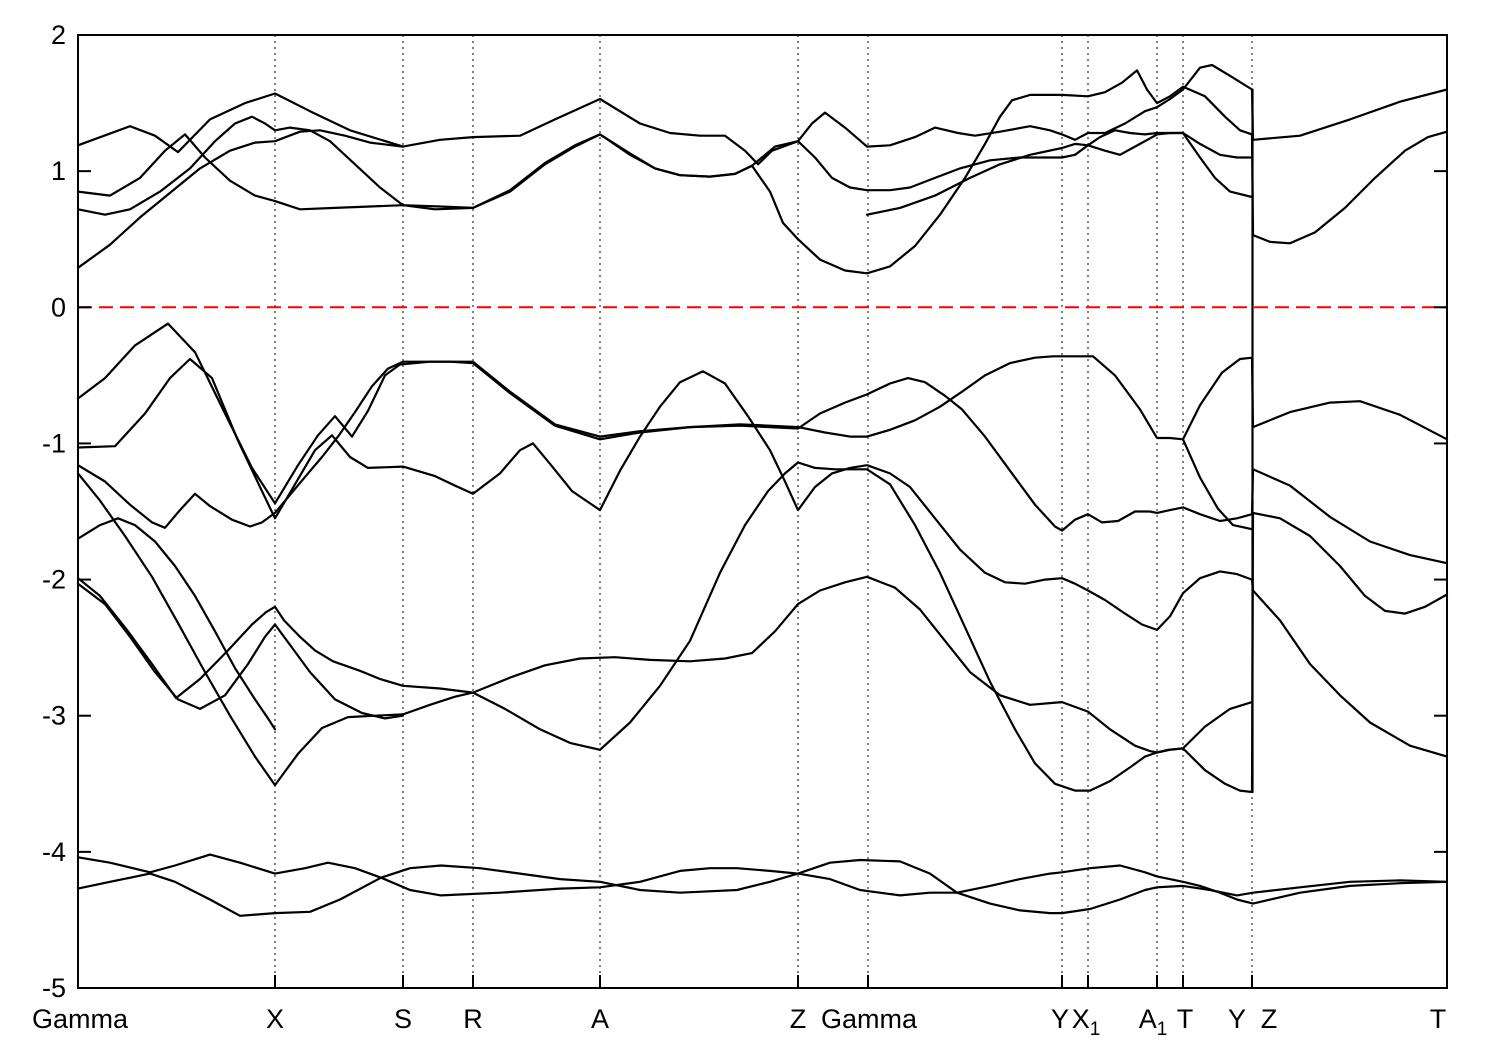 Image resolution: width=1500 pixels, height=1050 pixels. What do you see at coordinates (739, 1022) in the screenshot?
I see `x-axis-labels: Gamma X S R A Z Gamma Y X1 A1 T Y Z T` at bounding box center [739, 1022].